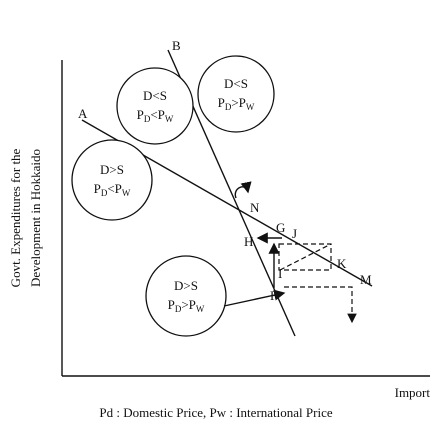  Describe the element at coordinates (273, 295) in the screenshot. I see `point-label: F` at that location.